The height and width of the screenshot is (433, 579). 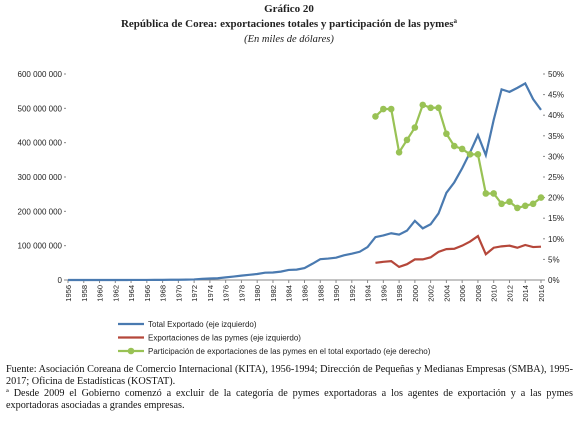 What do you see at coordinates (115, 293) in the screenshot?
I see `x-tick-label: 1962` at bounding box center [115, 293].